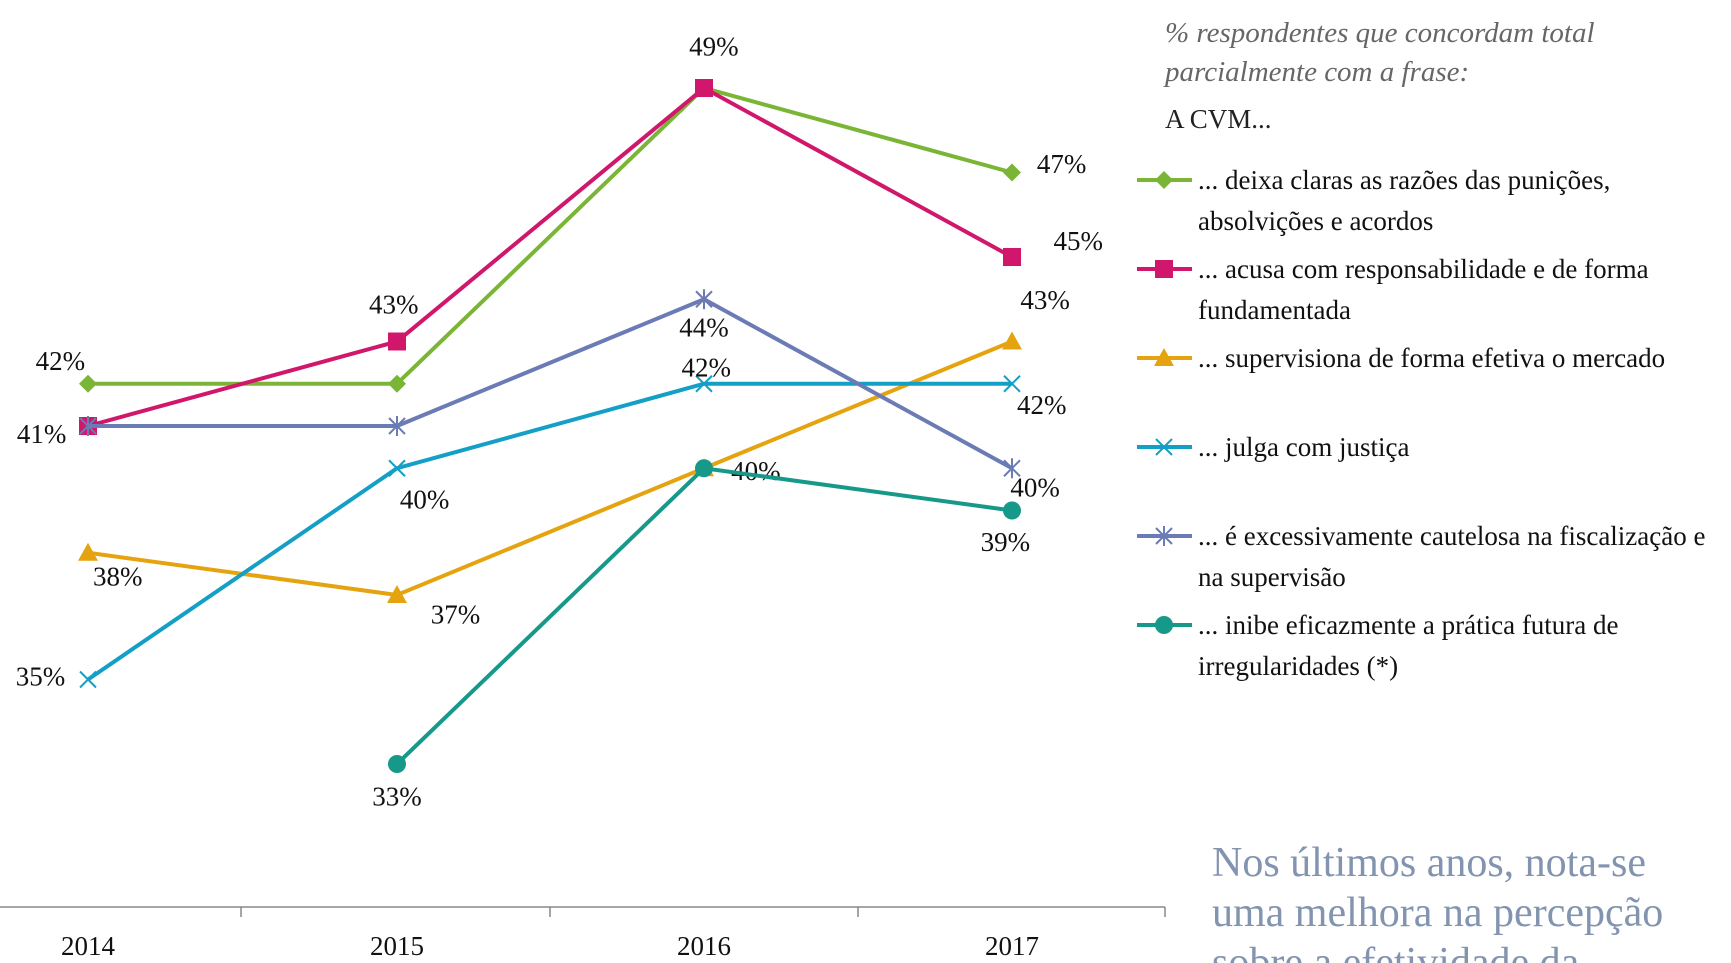 The width and height of the screenshot is (1731, 963). What do you see at coordinates (456, 614) in the screenshot?
I see `data-label: 37%` at bounding box center [456, 614].